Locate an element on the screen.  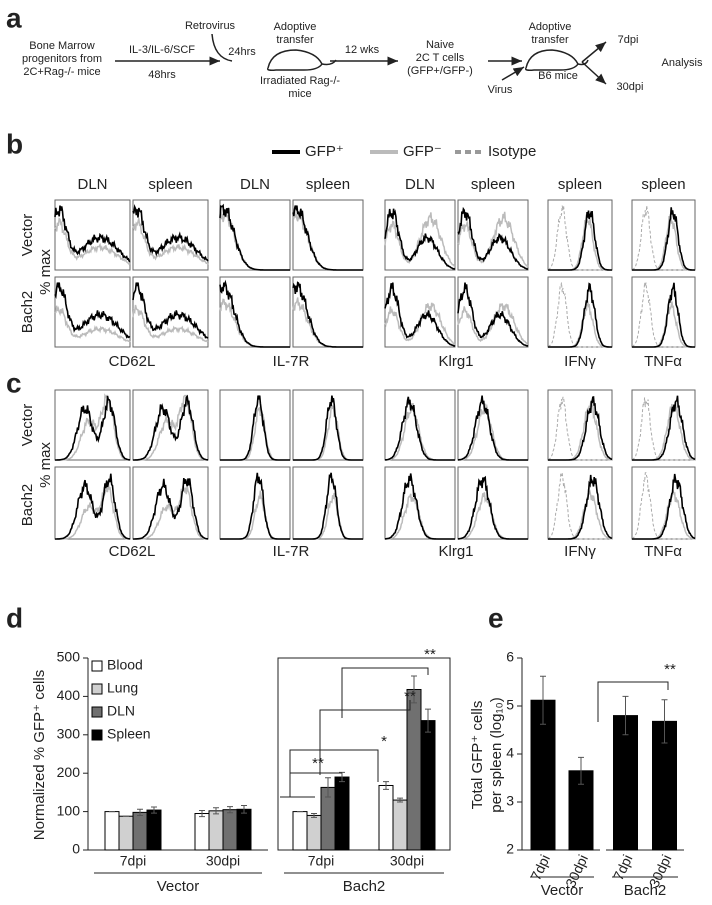
schematic-text: 2C+Rag-/- mice is located at coordinates (61, 72).